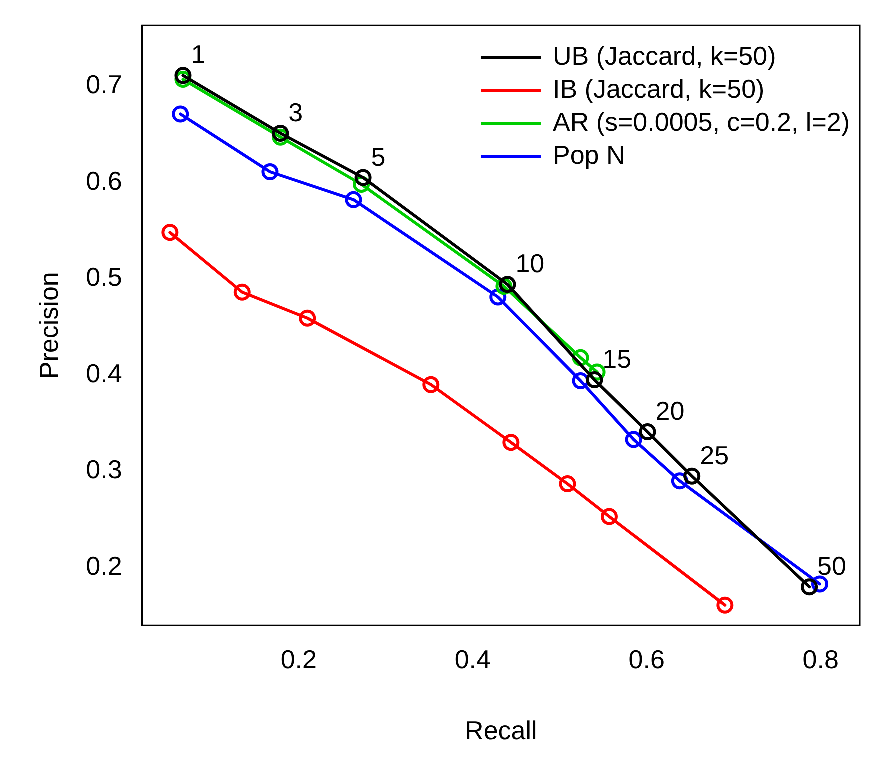  What do you see at coordinates (104, 277) in the screenshot?
I see `y-tick-label: 0.5` at bounding box center [104, 277].